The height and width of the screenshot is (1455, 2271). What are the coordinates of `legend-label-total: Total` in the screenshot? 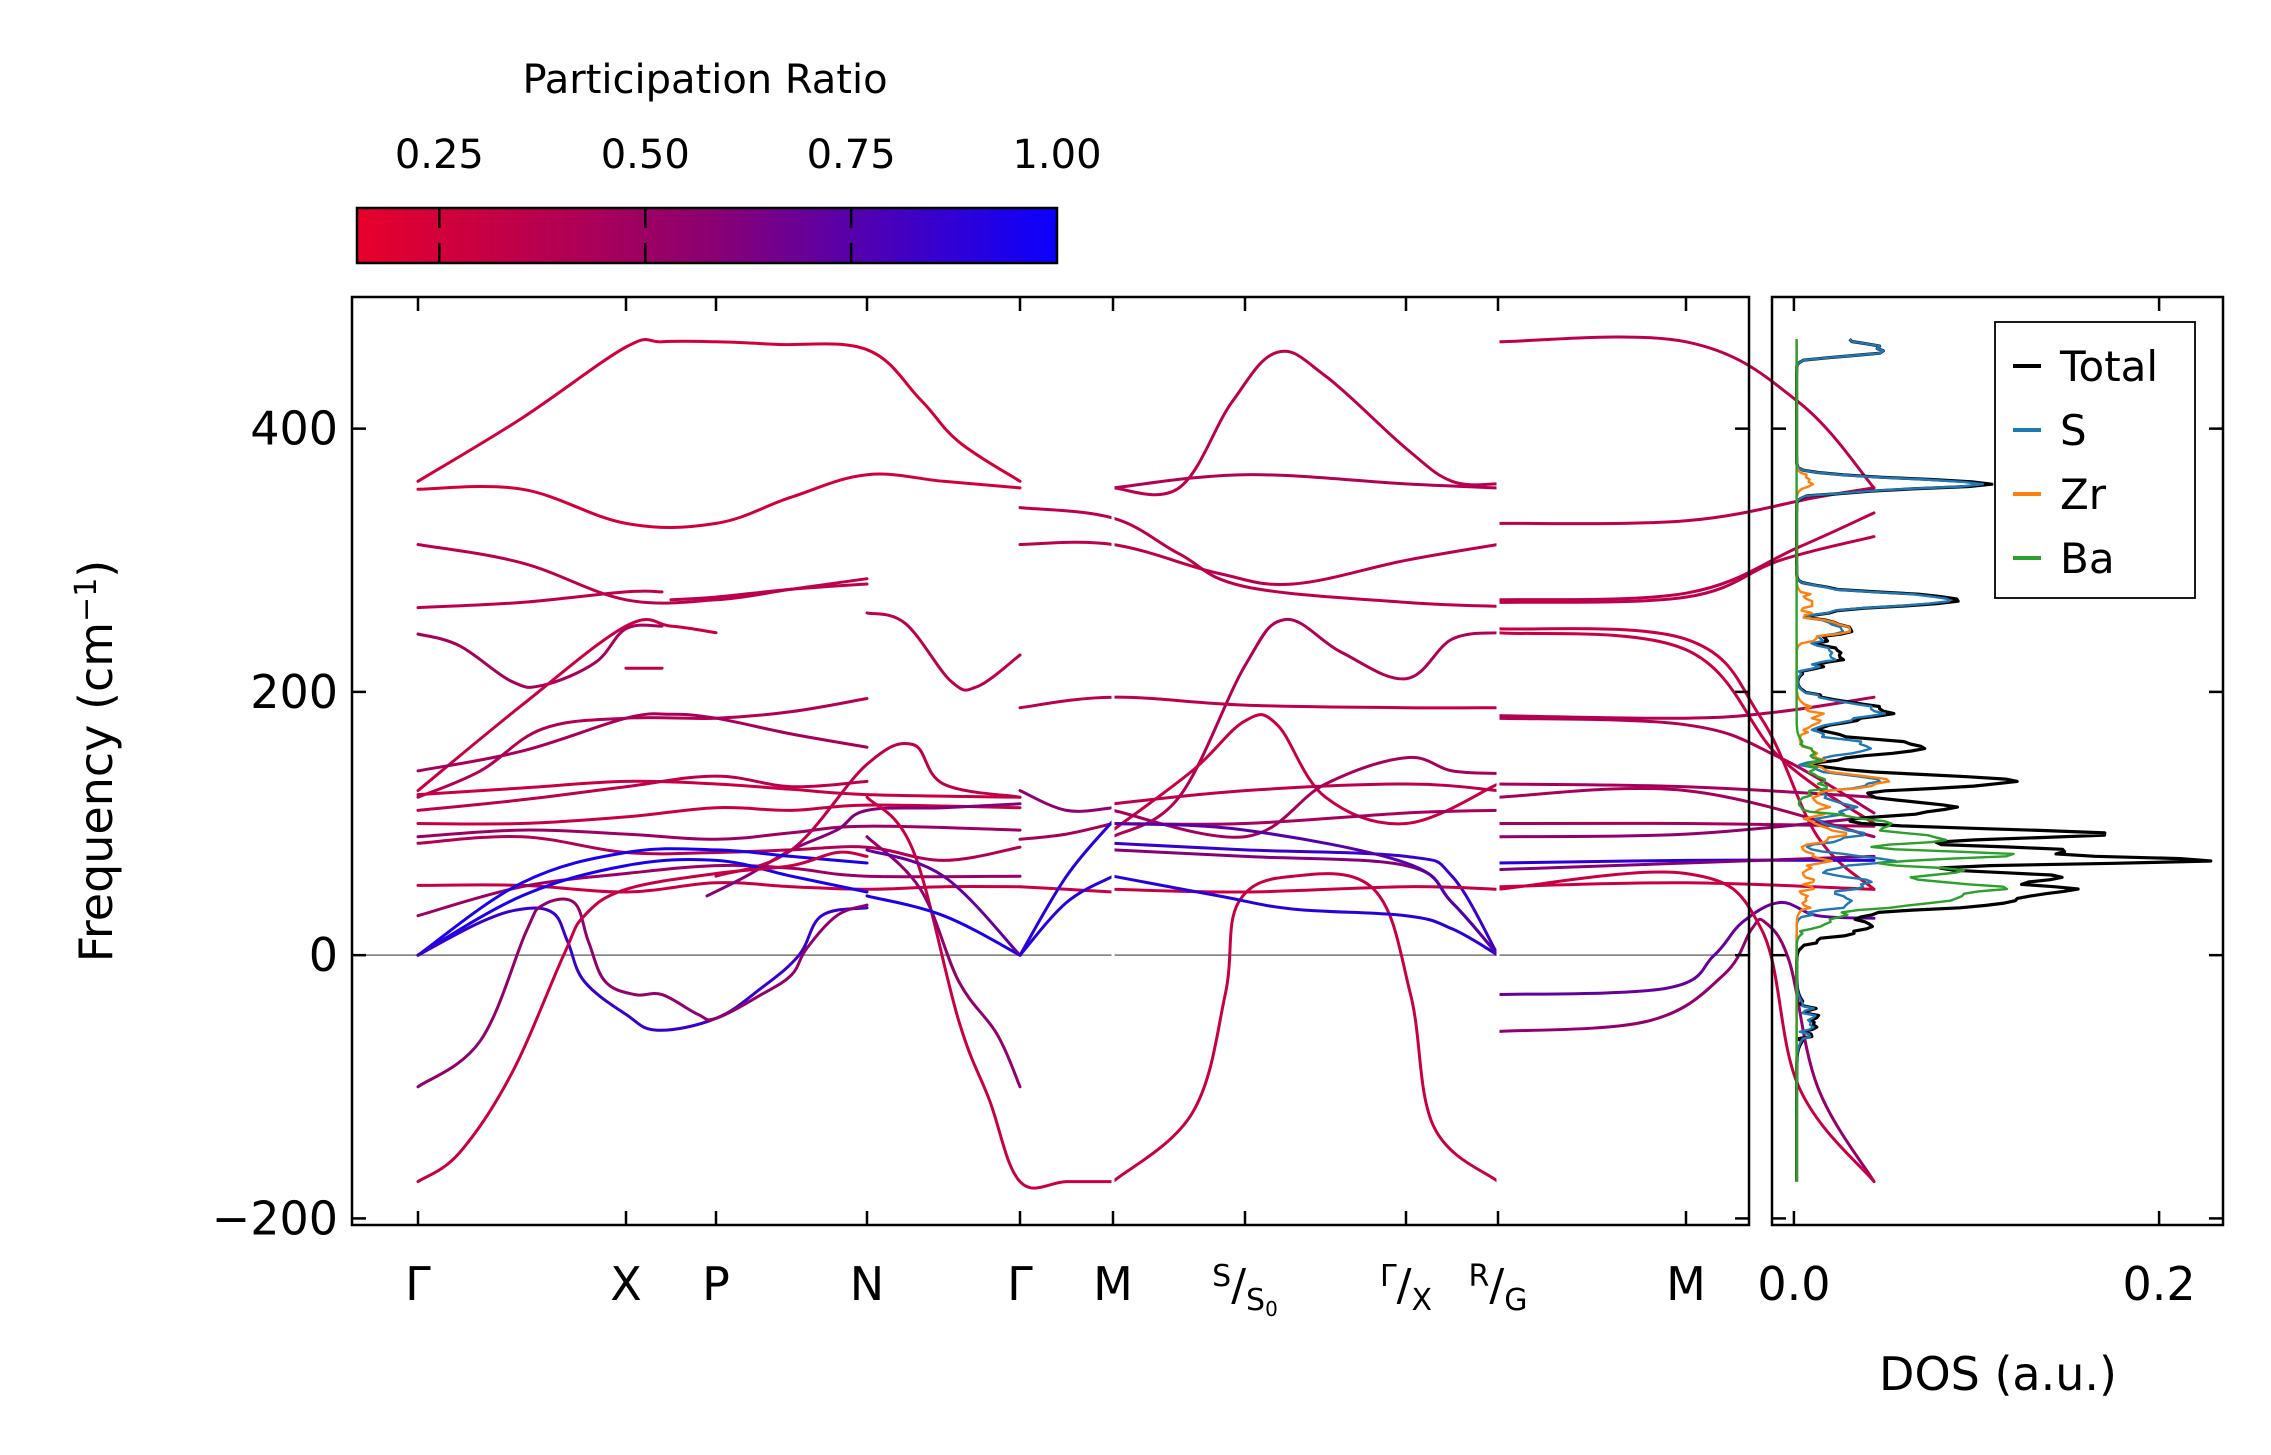 It's located at (2108, 366).